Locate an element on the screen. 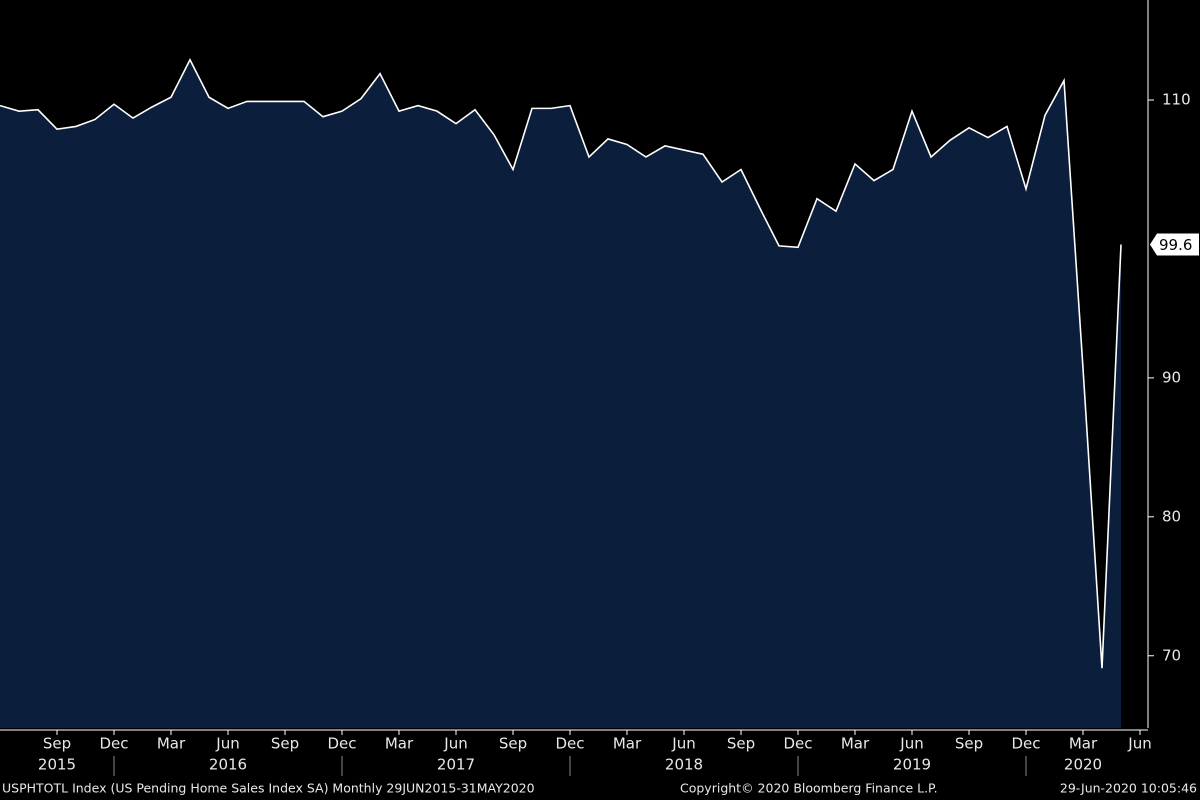 This screenshot has width=1200, height=800. last-value-box is located at coordinates (1174, 244).